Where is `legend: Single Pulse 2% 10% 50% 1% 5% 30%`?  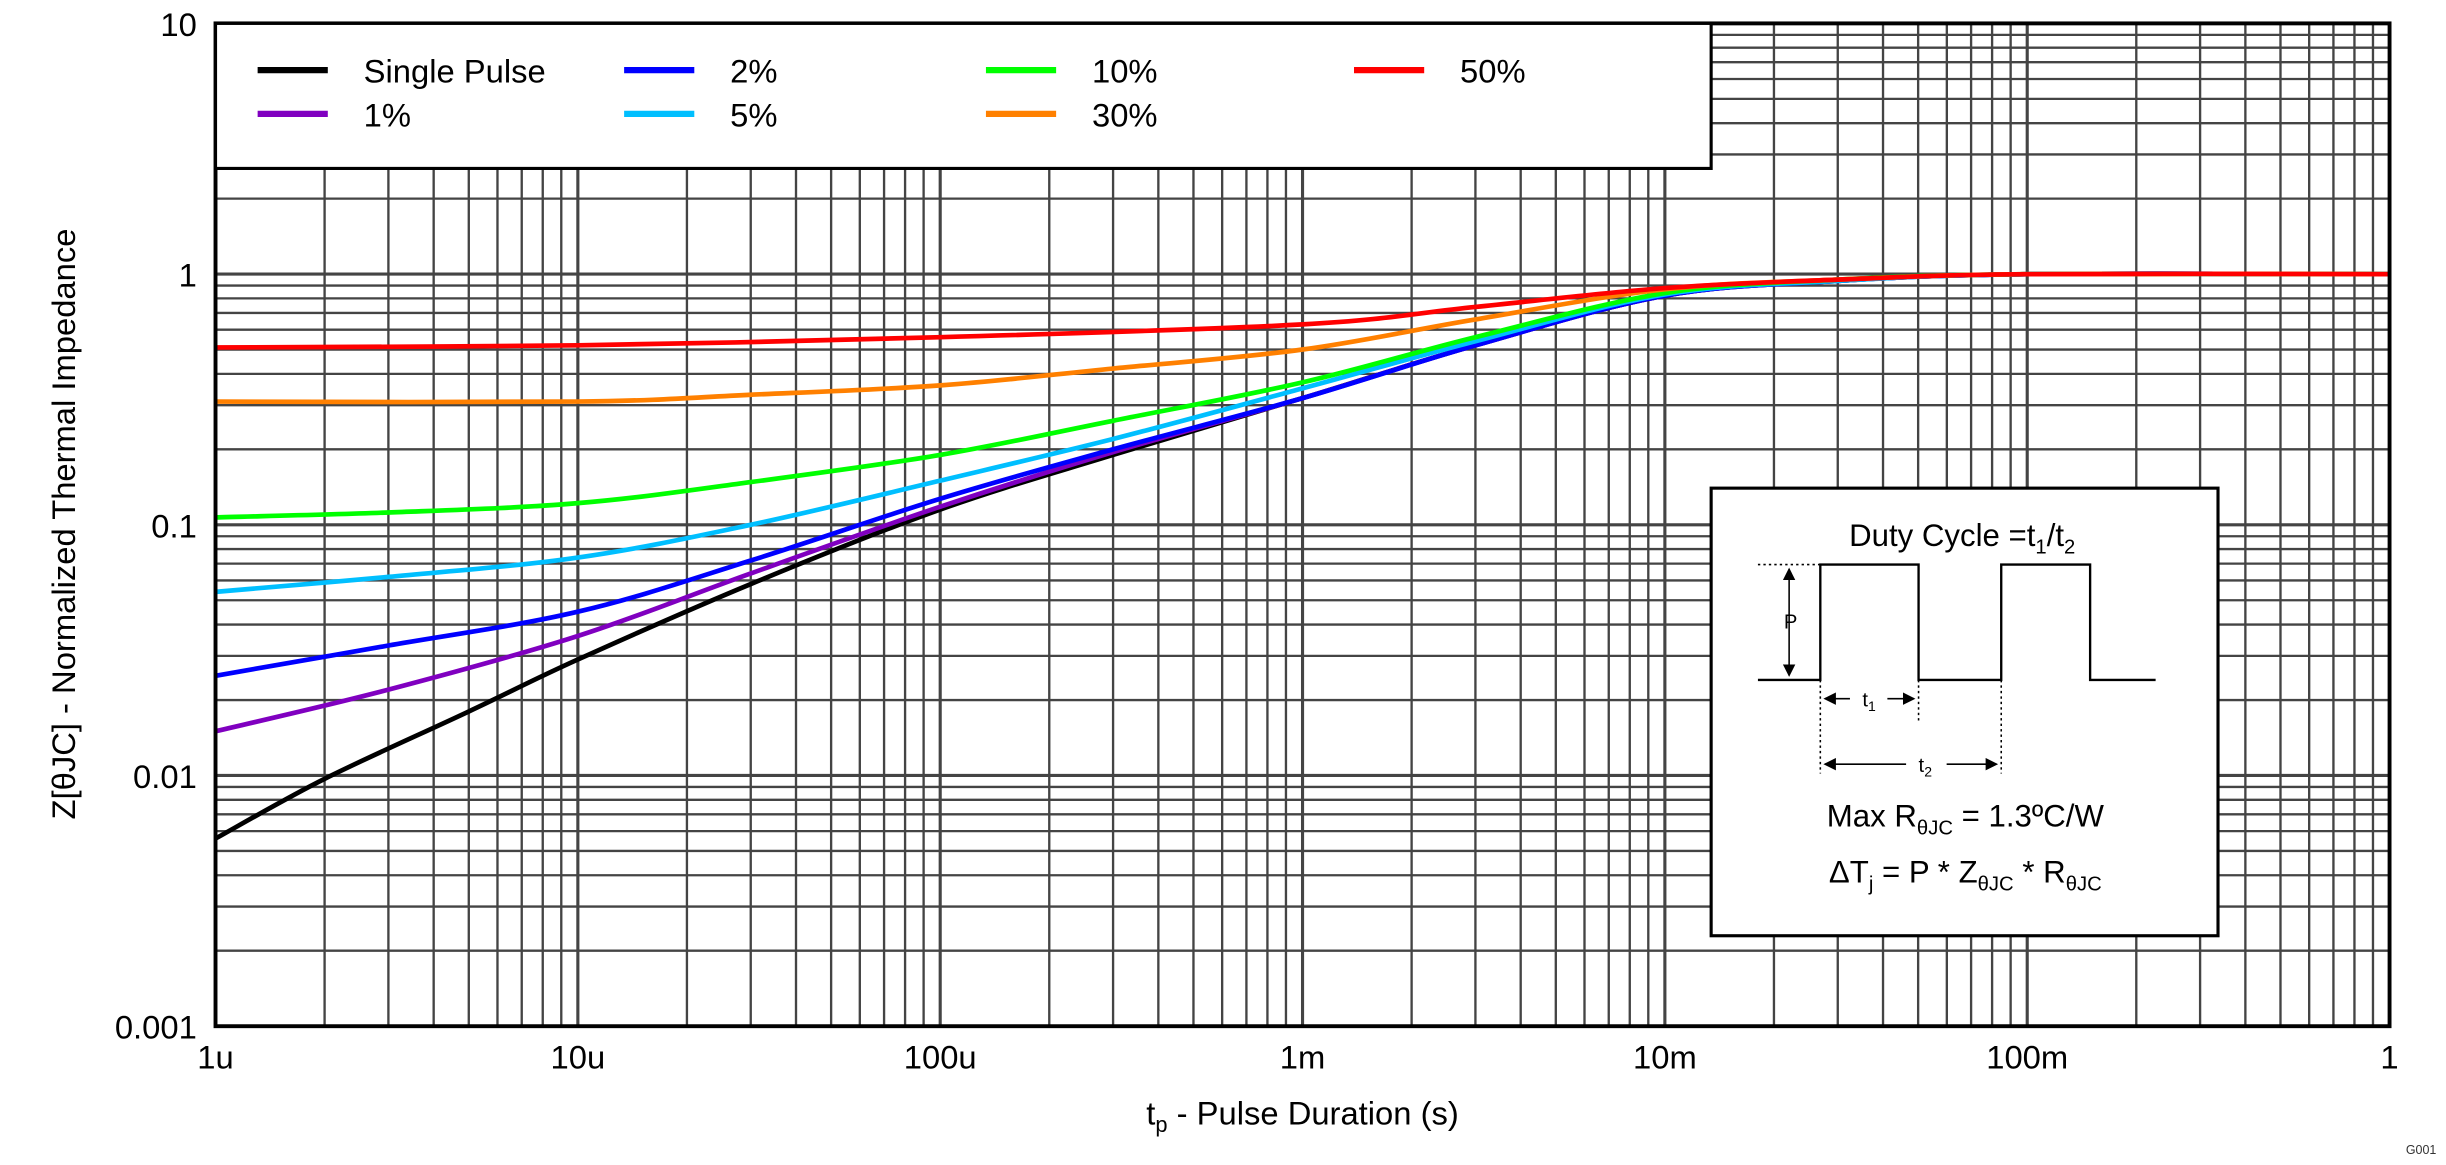
legend: Single Pulse 2% 10% 50% 1% 5% 30% is located at coordinates (963, 95).